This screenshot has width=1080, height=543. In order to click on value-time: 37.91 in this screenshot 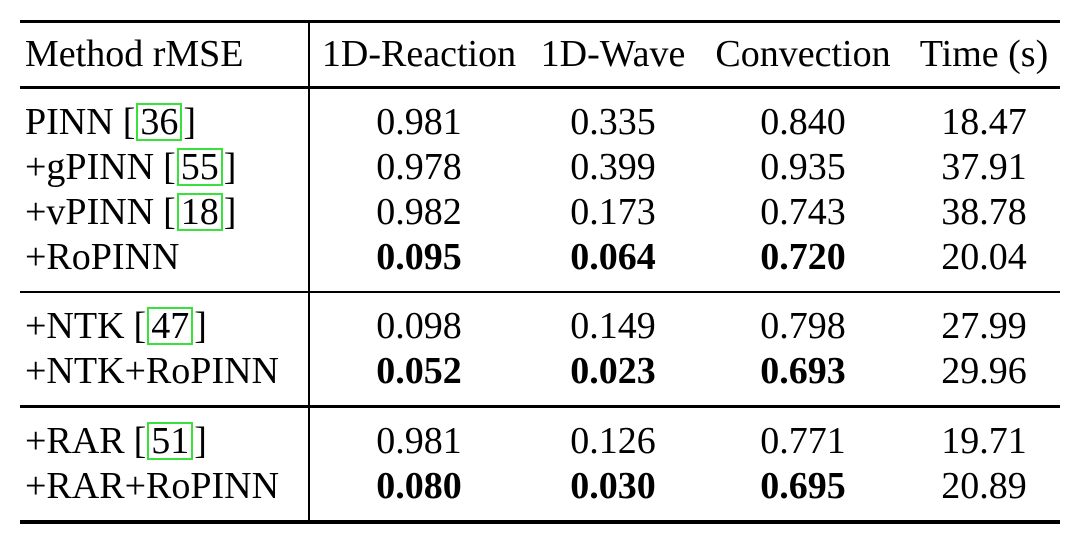, I will do `click(984, 166)`.